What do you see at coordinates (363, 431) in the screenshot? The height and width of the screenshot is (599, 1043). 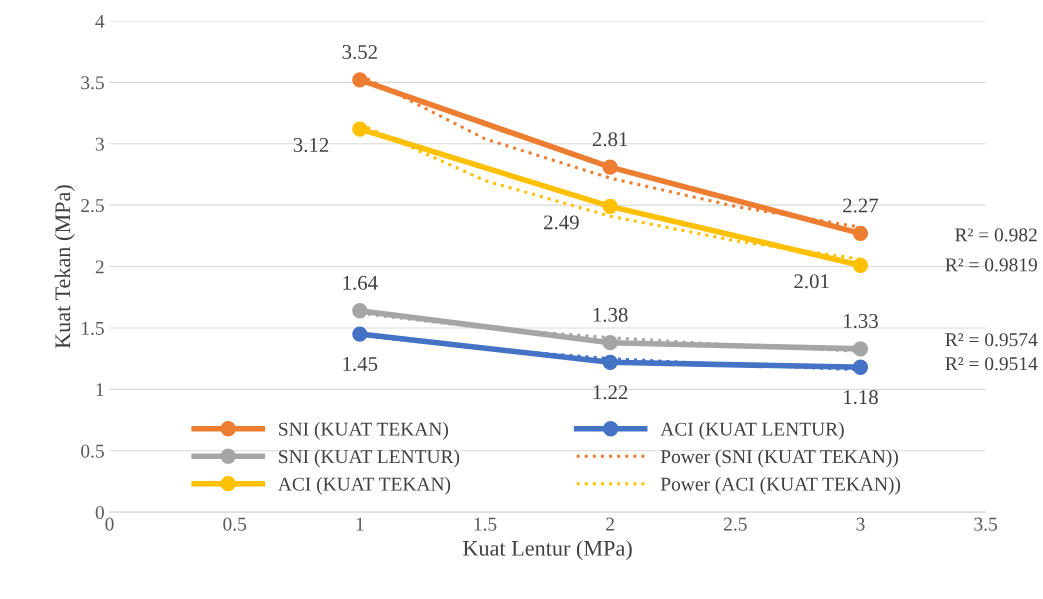 I see `legend-label: SNI (KUAT TEKAN)` at bounding box center [363, 431].